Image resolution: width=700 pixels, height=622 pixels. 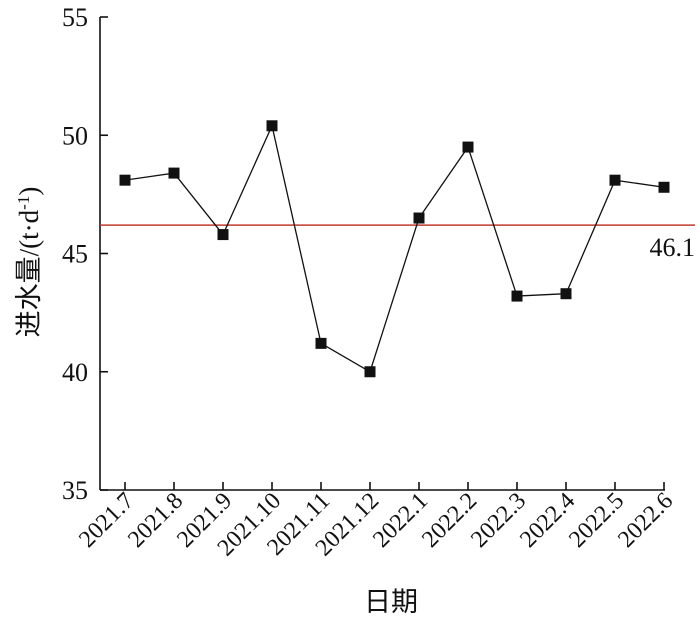 What do you see at coordinates (664, 187) in the screenshot?
I see `data-point-2022.6` at bounding box center [664, 187].